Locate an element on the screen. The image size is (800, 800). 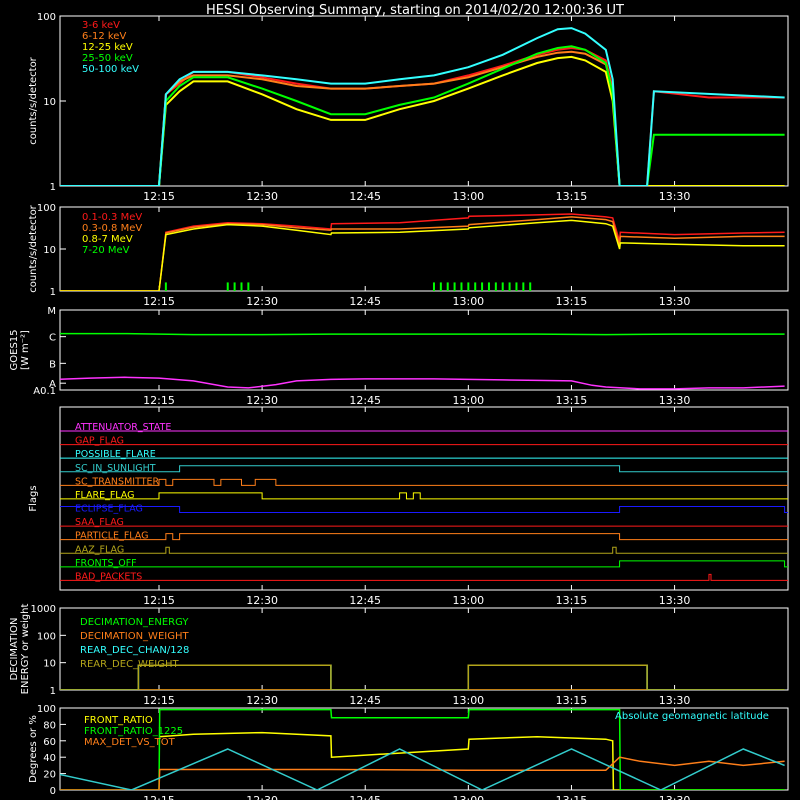
flag-line-aaz-flag is located at coordinates (424, 550).